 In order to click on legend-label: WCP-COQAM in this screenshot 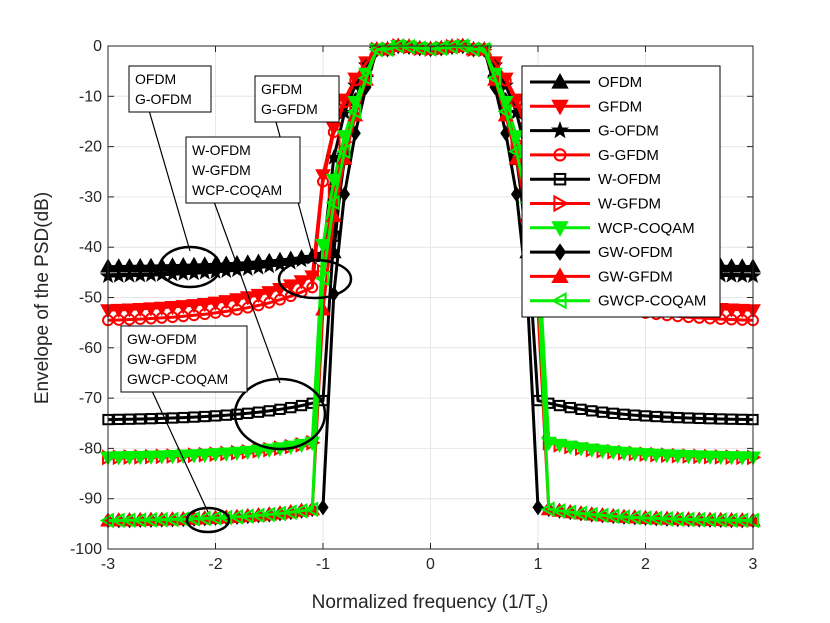, I will do `click(646, 228)`.